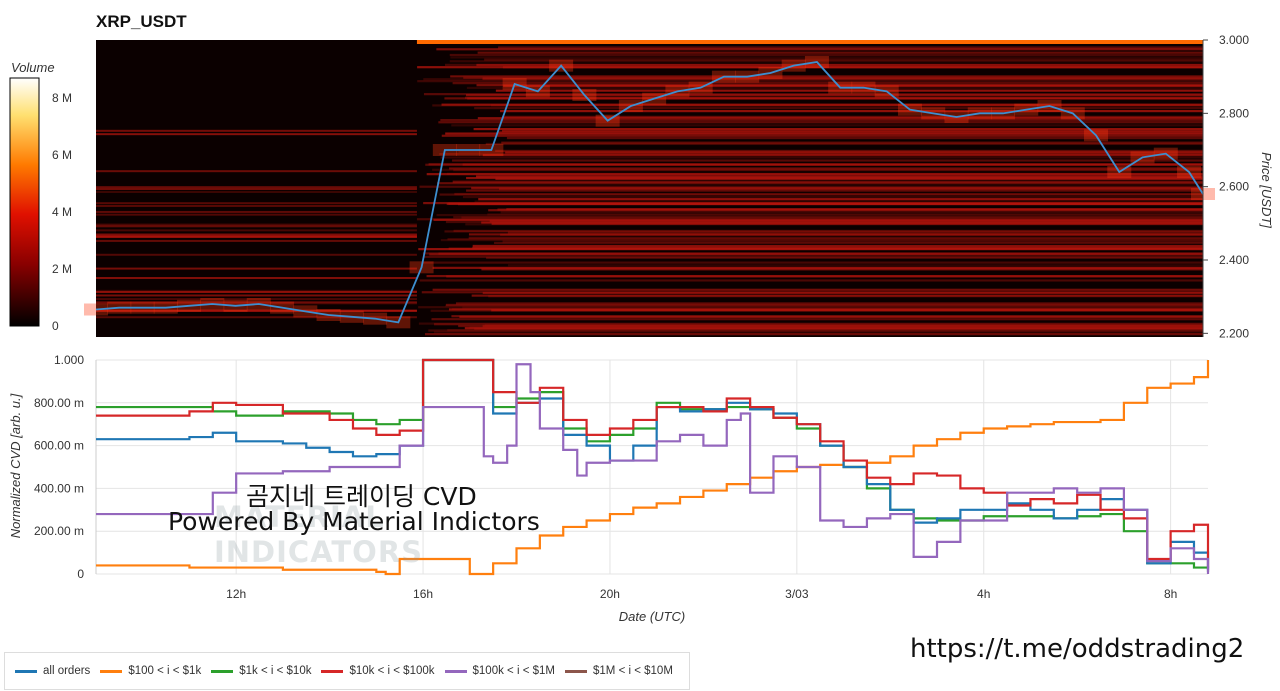 This screenshot has height=691, width=1280. I want to click on legend-item: $100 < i < $1k, so click(150, 671).